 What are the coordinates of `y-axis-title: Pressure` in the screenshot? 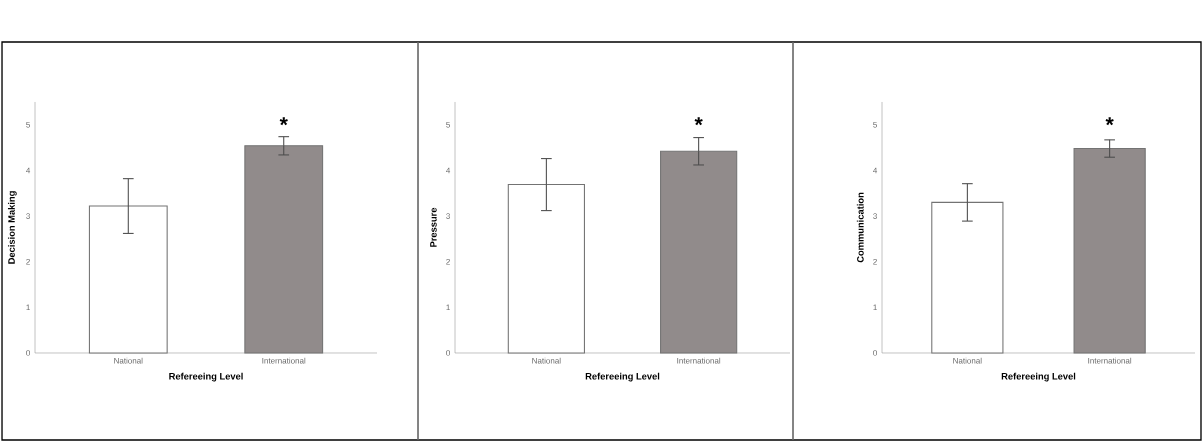 It's located at (433, 227).